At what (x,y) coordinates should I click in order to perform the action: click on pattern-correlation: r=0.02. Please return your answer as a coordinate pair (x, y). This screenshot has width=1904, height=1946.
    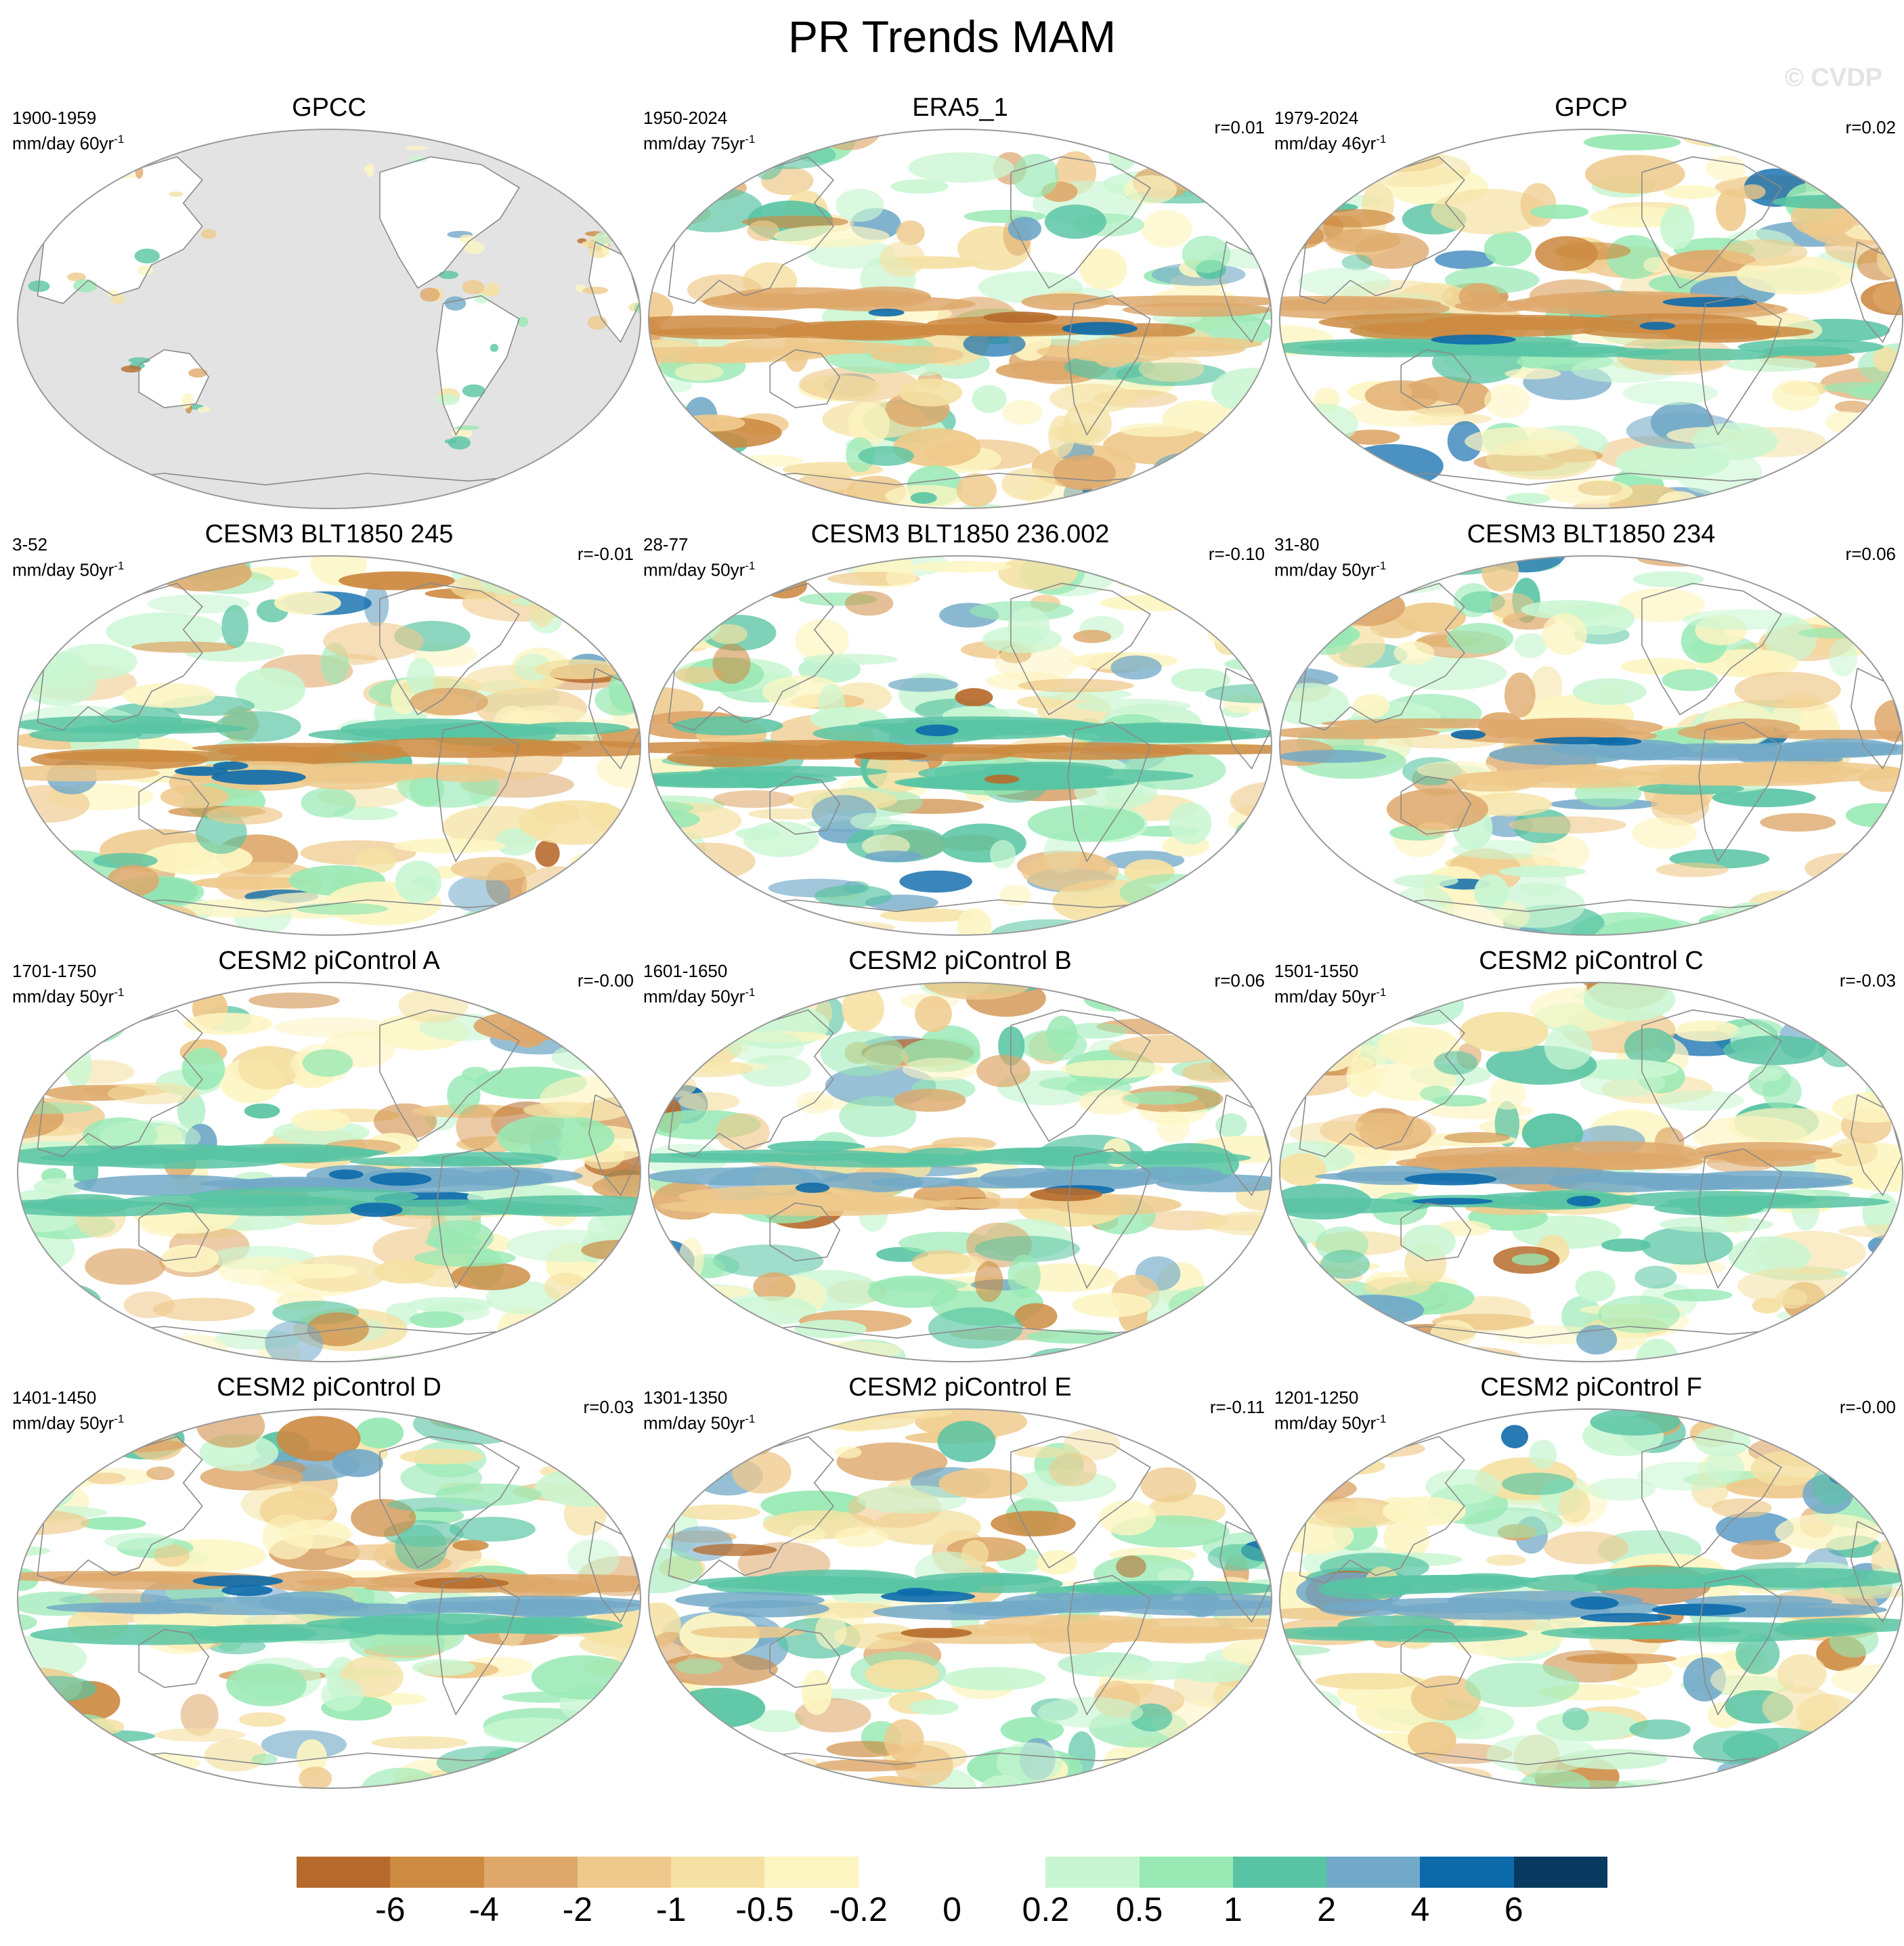
    Looking at the image, I should click on (1871, 127).